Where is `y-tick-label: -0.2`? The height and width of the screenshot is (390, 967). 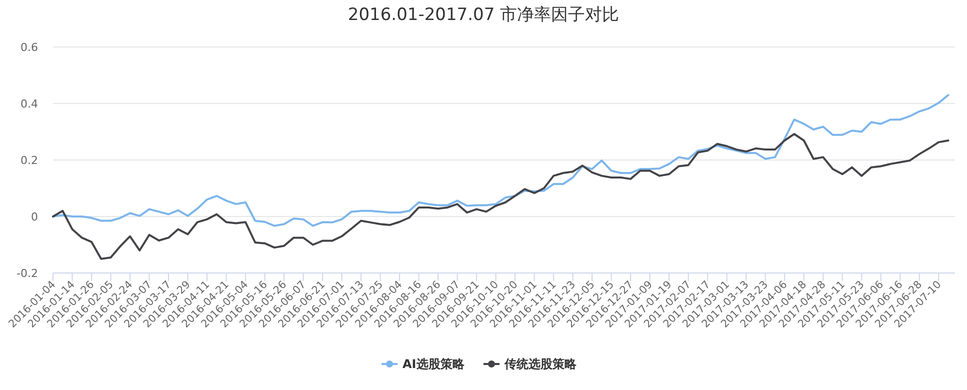 y-tick-label: -0.2 is located at coordinates (27, 273).